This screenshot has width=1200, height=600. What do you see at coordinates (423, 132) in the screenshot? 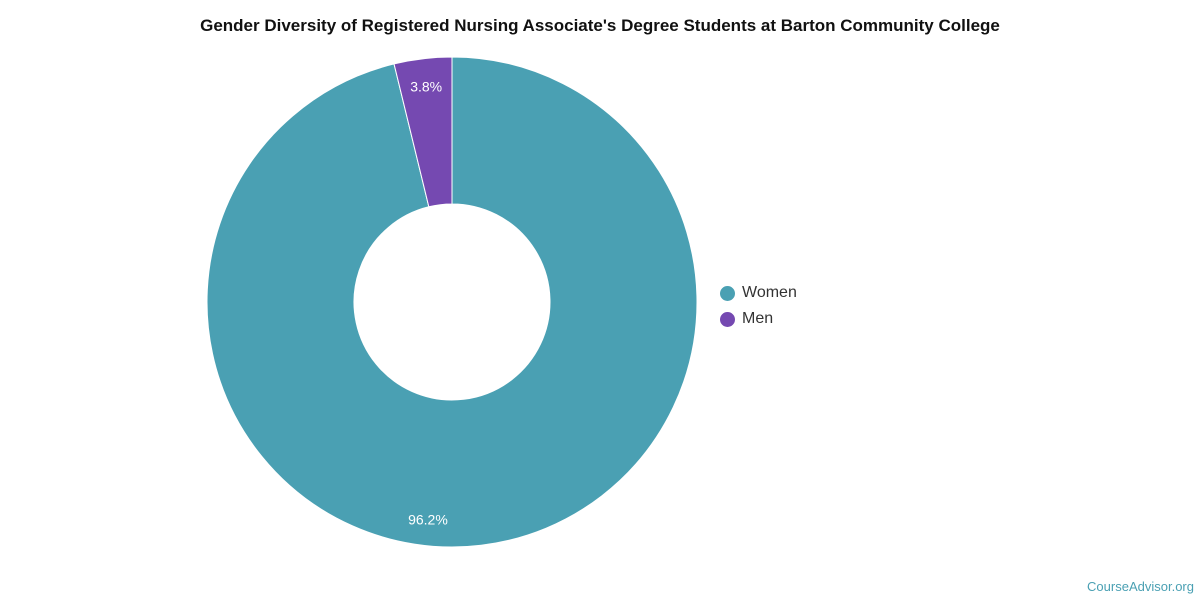
I see `slice-men` at bounding box center [423, 132].